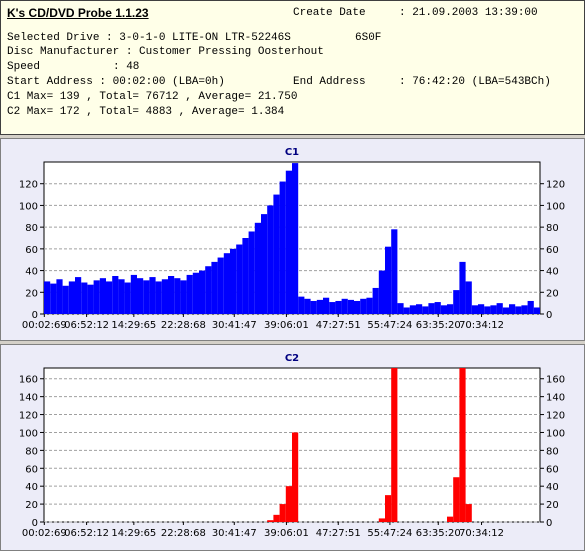 Image resolution: width=585 pixels, height=551 pixels. I want to click on x-tick-label: 55:47:24, so click(389, 325).